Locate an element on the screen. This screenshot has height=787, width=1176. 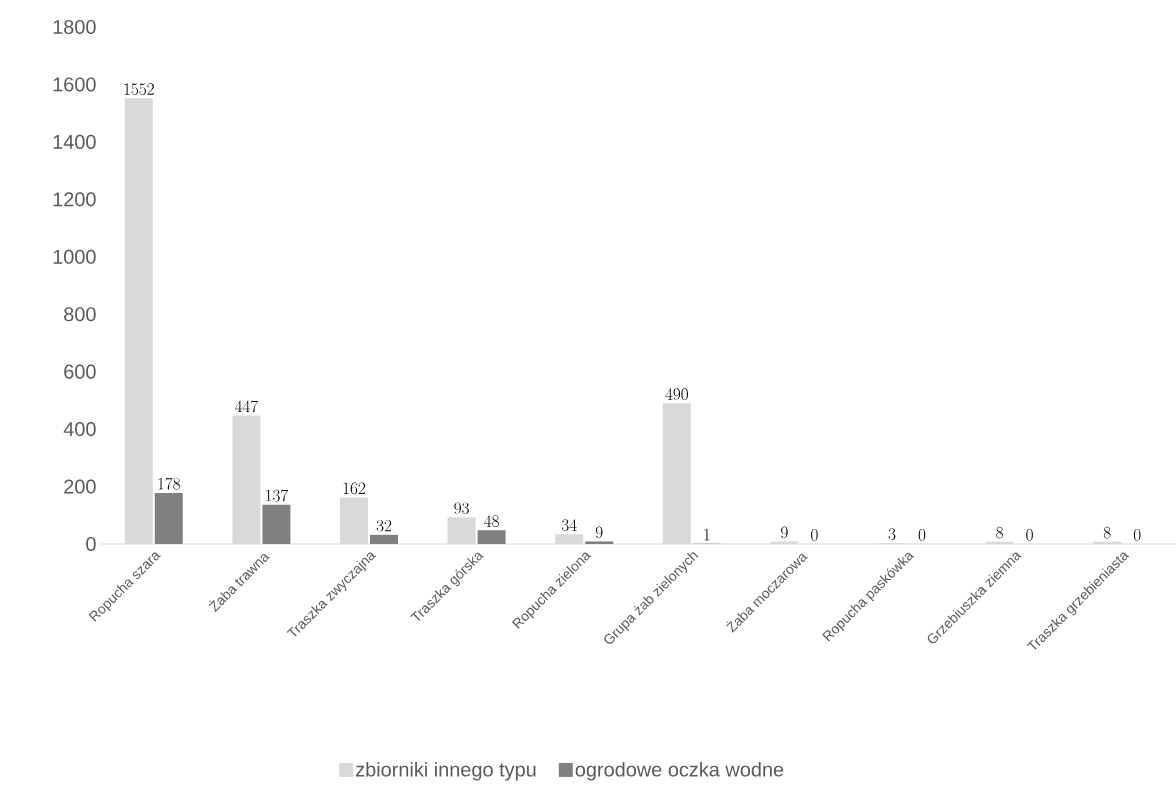
y-tick-label: 1400 is located at coordinates (74, 141).